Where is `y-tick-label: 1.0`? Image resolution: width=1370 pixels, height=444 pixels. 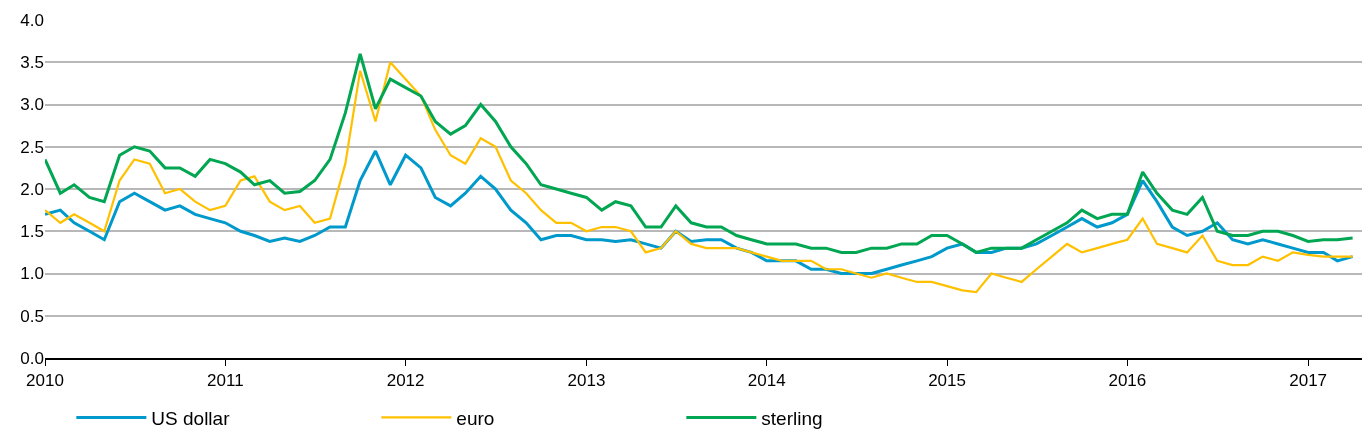 y-tick-label: 1.0 is located at coordinates (32, 274).